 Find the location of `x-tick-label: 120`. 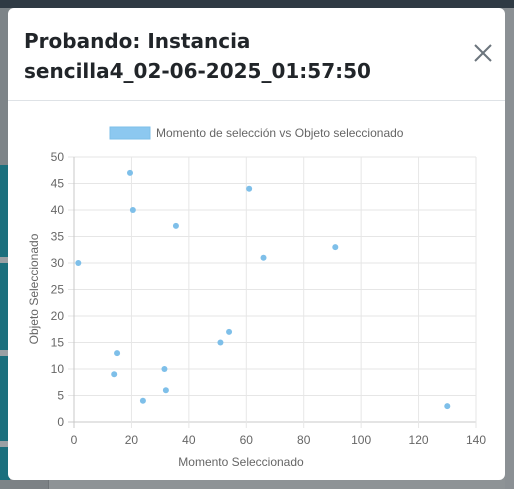

x-tick-label: 120 is located at coordinates (419, 440).